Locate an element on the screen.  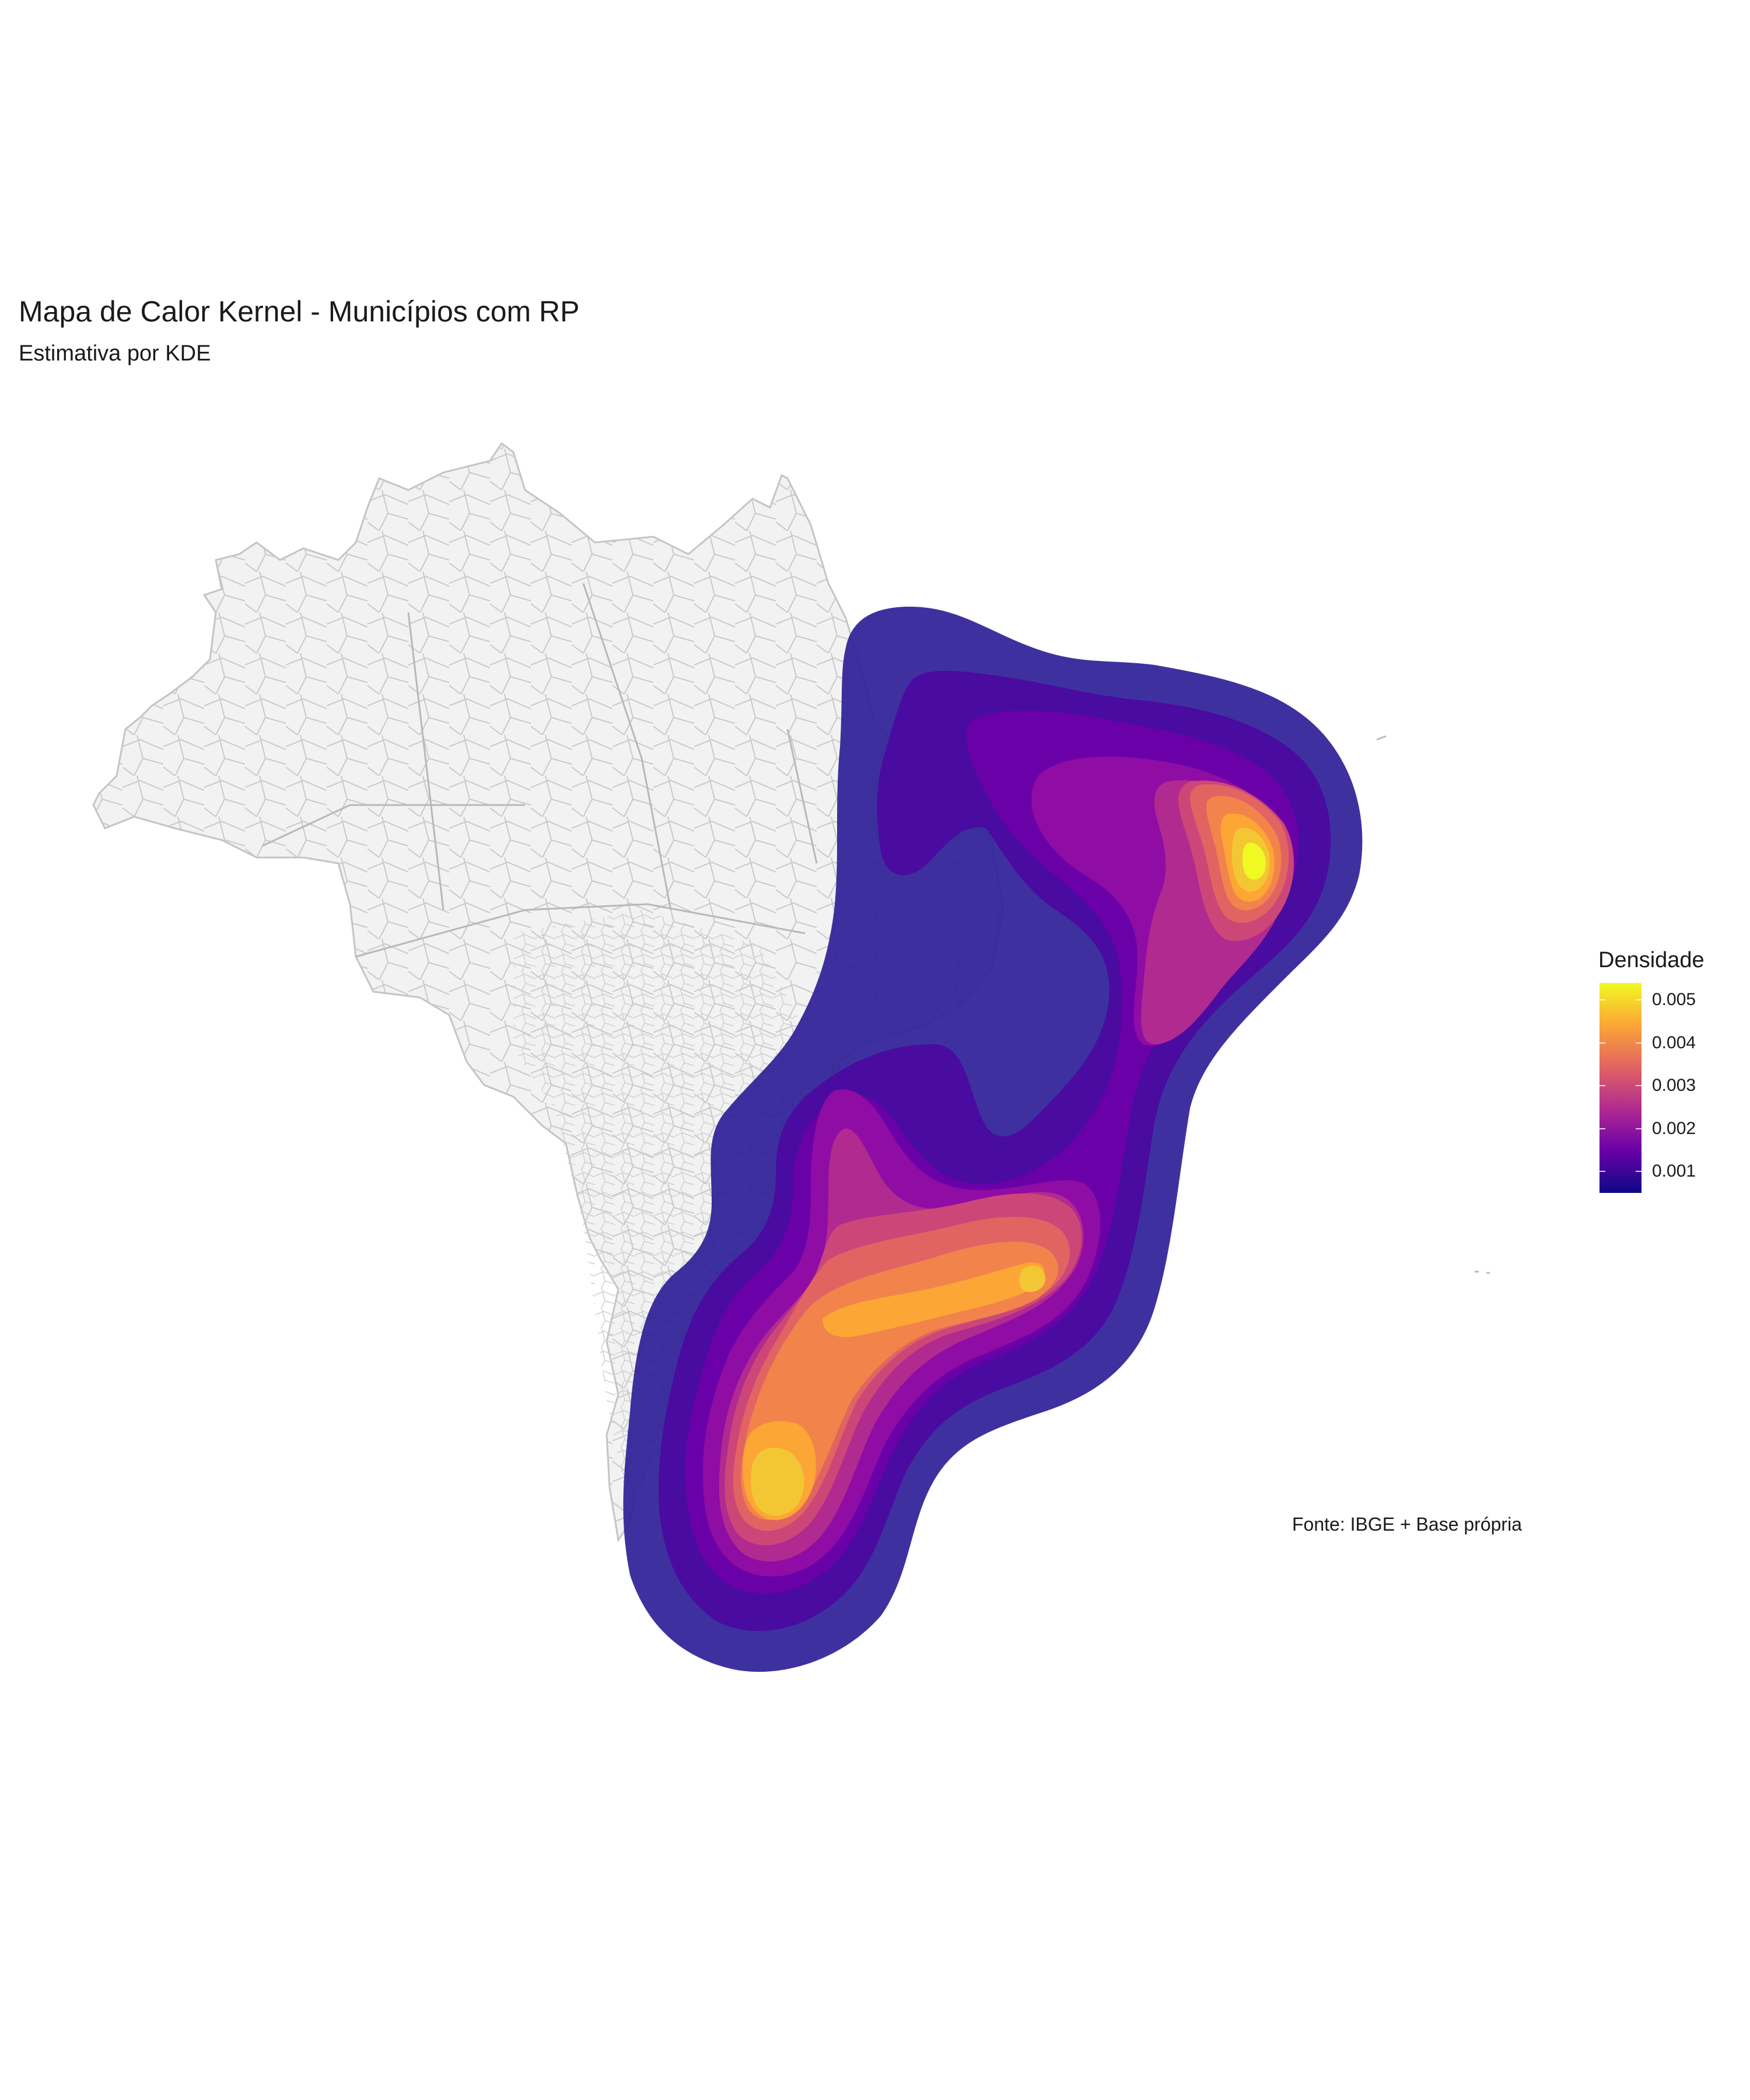
map-caption: Fonte: IBGE + Base própria is located at coordinates (1407, 1524).